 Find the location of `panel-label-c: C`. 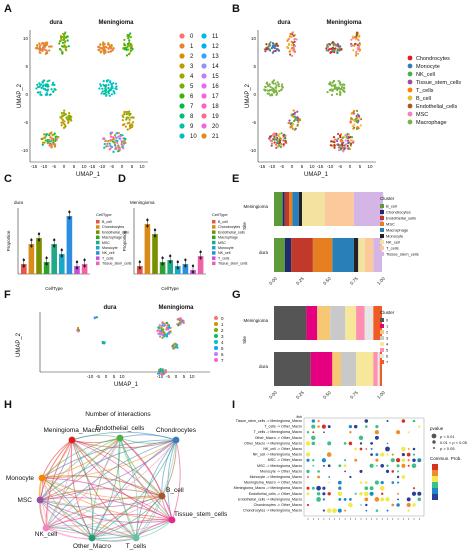

panel-label-c: C is located at coordinates (8, 179).